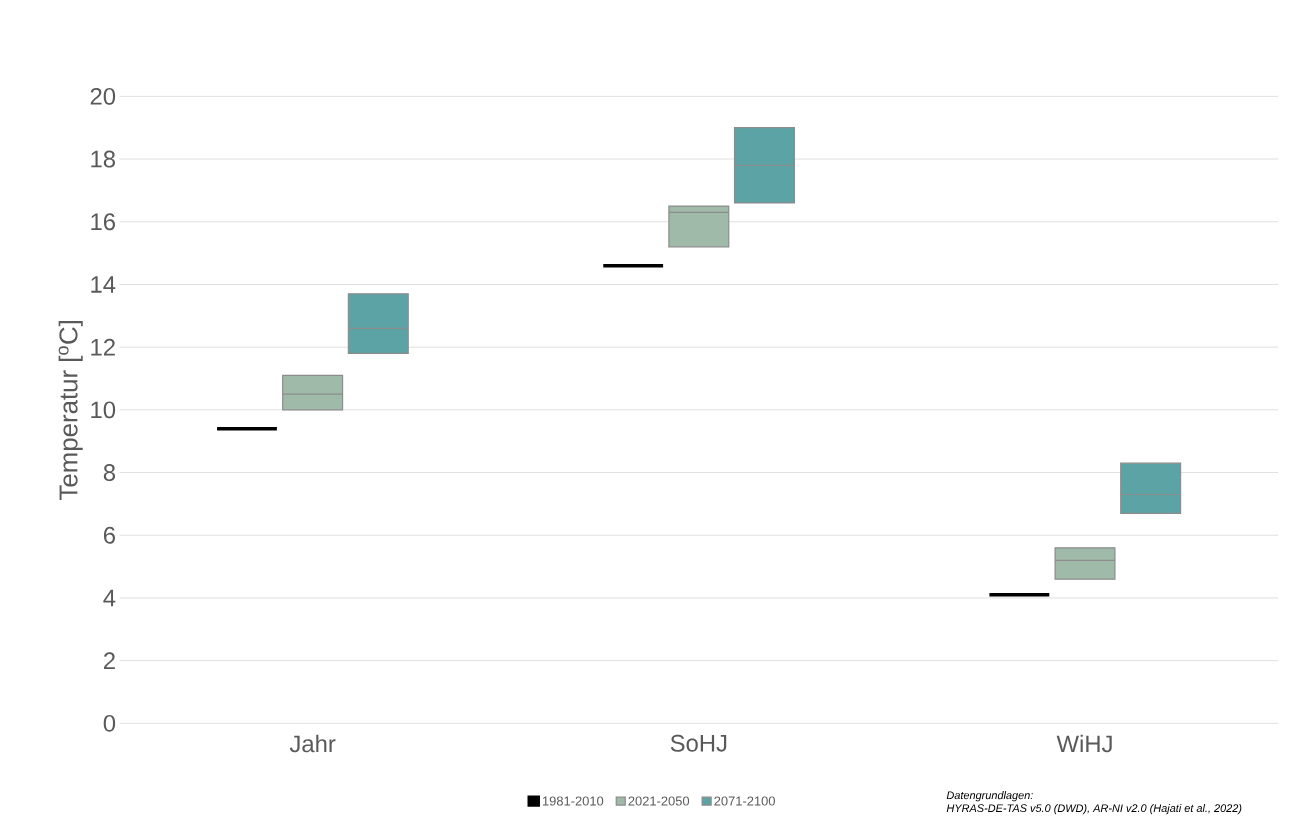 This screenshot has height=832, width=1291. What do you see at coordinates (659, 801) in the screenshot?
I see `legend-label: 2021-2050` at bounding box center [659, 801].